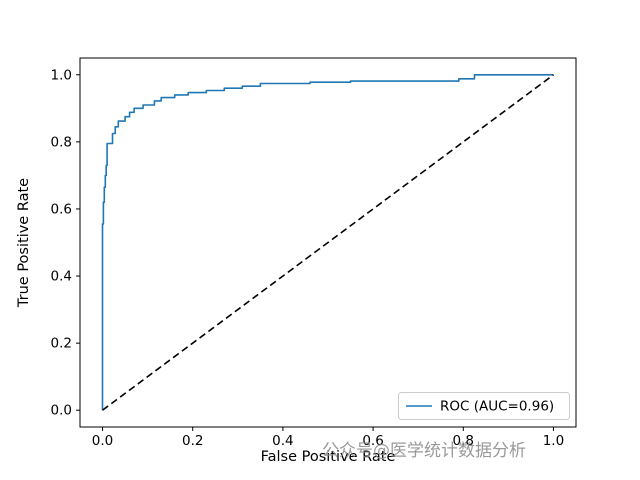 The width and height of the screenshot is (640, 480). What do you see at coordinates (553, 441) in the screenshot?
I see `x-tick-label: 1.0` at bounding box center [553, 441].